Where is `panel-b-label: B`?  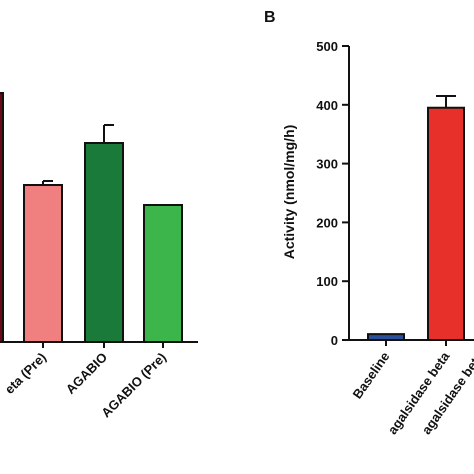 panel-b-label: B is located at coordinates (270, 17).